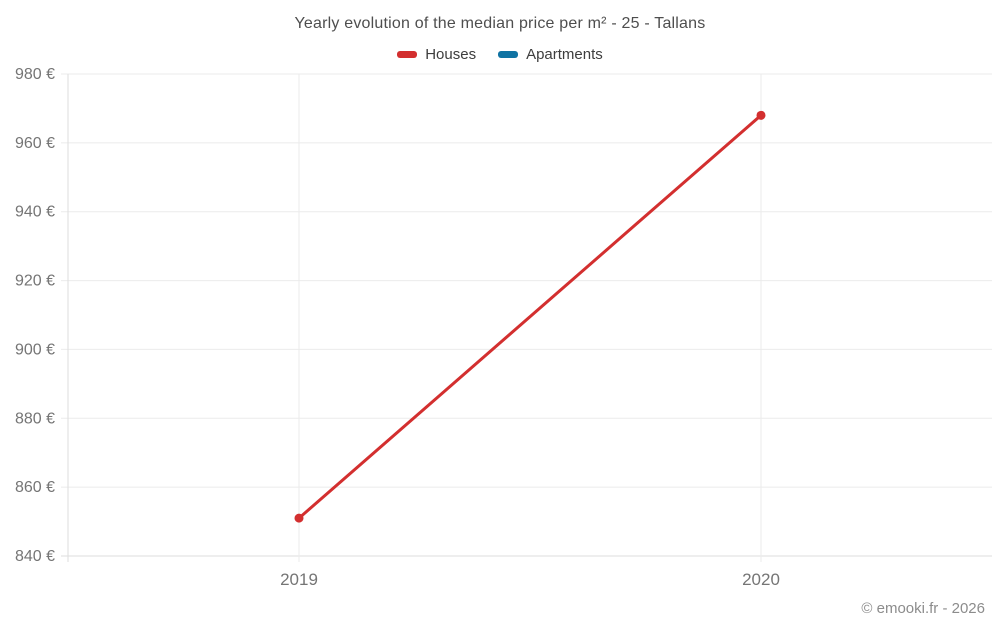 The height and width of the screenshot is (625, 1000). Describe the element at coordinates (923, 608) in the screenshot. I see `copyright-footer: © emooki.fr - 2026` at that location.